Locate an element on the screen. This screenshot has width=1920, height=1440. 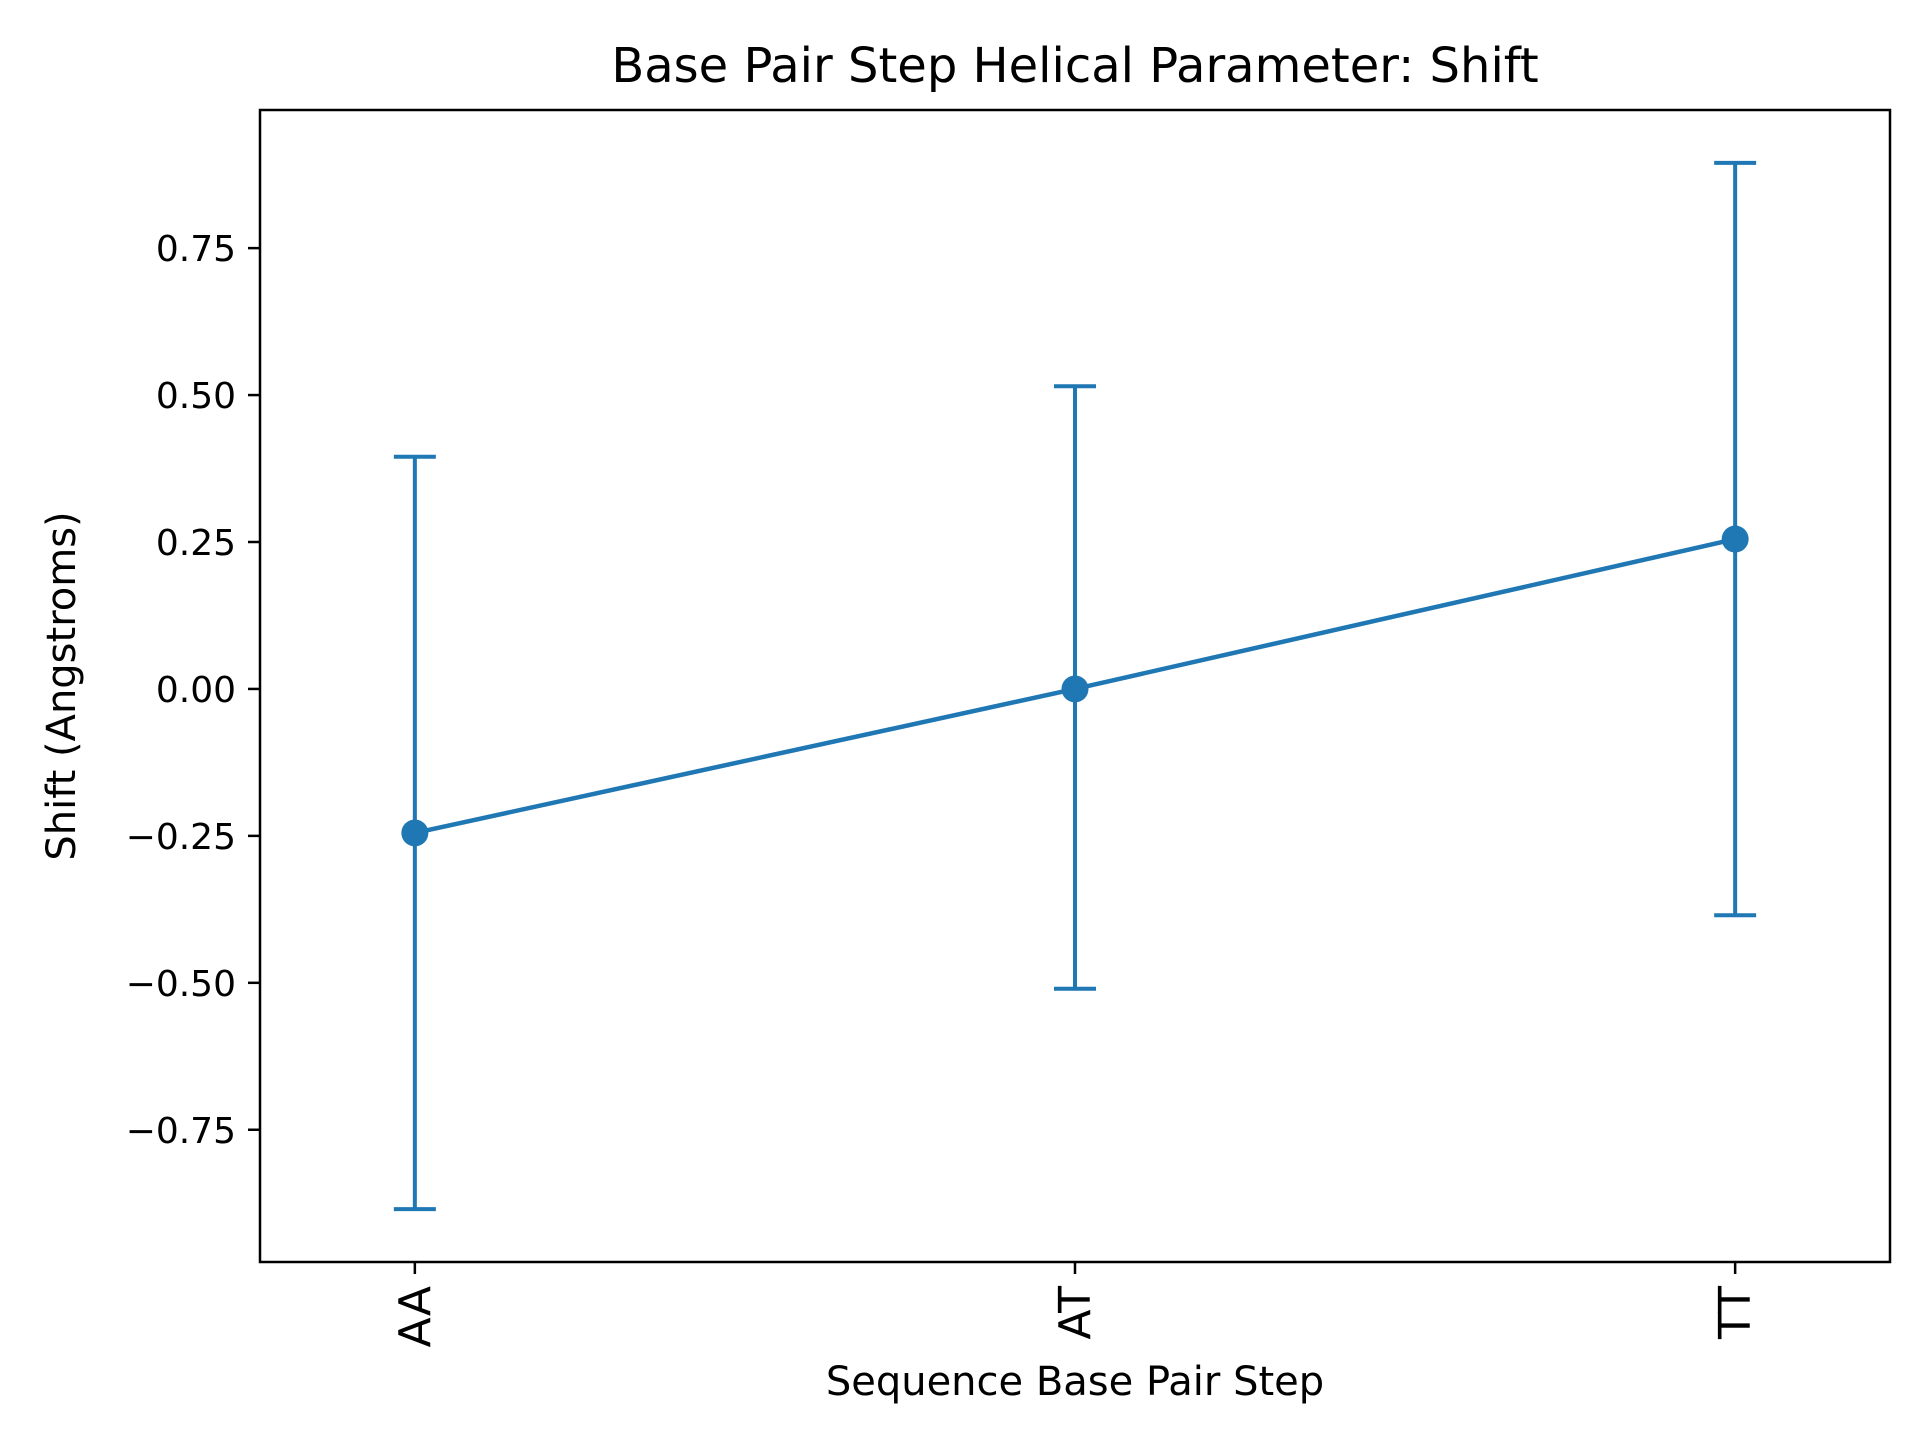
x-tick-label: AA is located at coordinates (415, 1316).